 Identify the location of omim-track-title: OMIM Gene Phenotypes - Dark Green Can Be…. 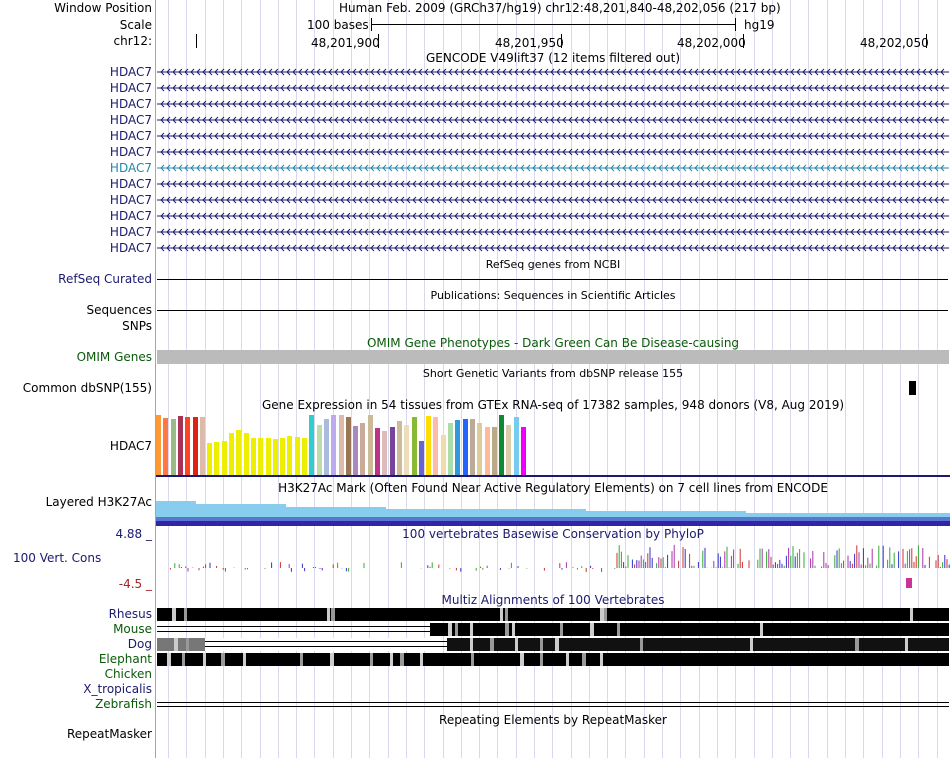
(553, 343).